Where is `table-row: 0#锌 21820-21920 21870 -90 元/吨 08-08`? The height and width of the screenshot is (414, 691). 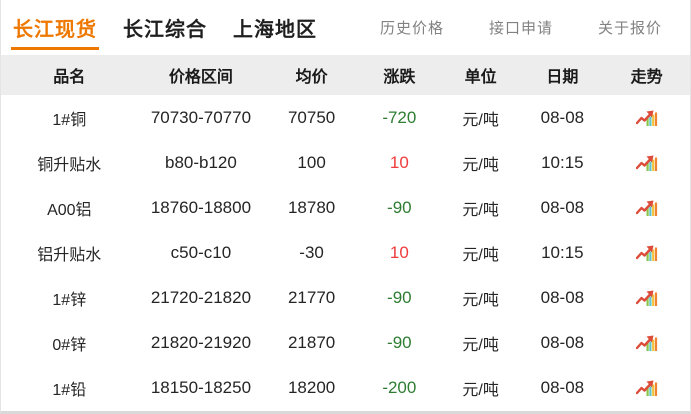
table-row: 0#锌 21820-21920 21870 -90 元/吨 08-08 is located at coordinates (345, 343).